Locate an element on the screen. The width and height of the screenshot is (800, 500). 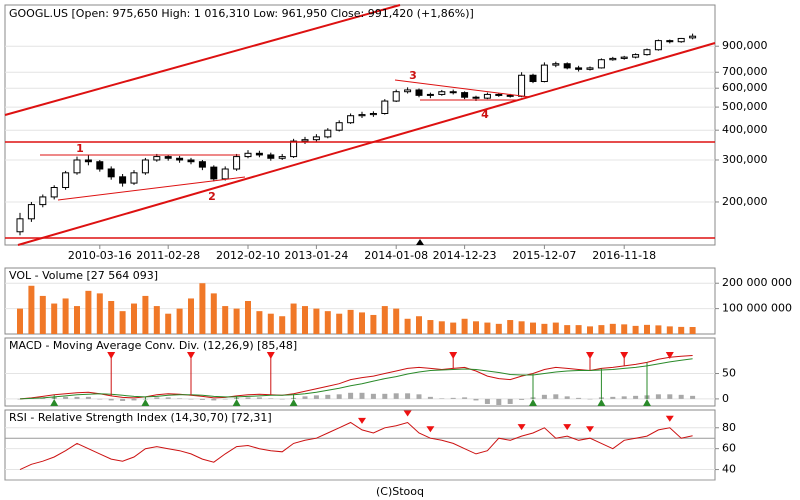
marker is located at coordinates (420, 242).